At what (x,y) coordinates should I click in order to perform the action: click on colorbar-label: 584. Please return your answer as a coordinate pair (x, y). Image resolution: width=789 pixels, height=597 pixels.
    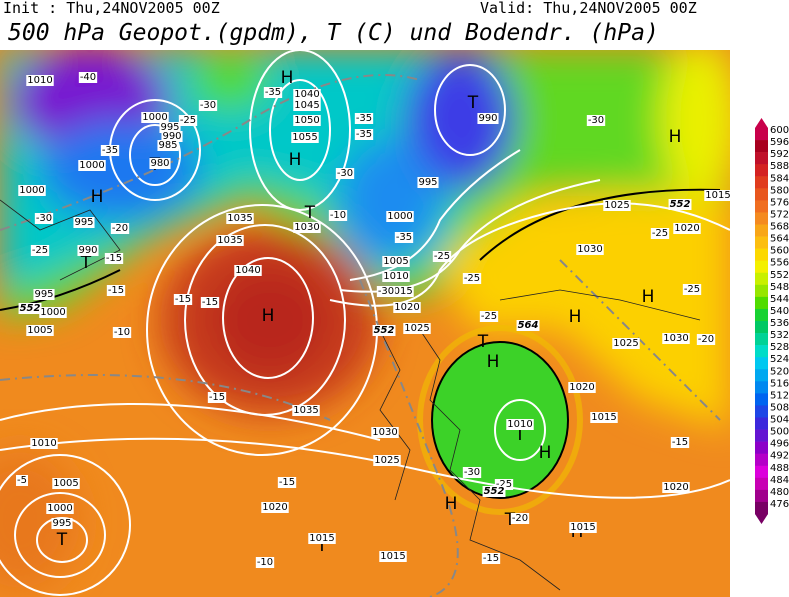
    Looking at the image, I should click on (779, 178).